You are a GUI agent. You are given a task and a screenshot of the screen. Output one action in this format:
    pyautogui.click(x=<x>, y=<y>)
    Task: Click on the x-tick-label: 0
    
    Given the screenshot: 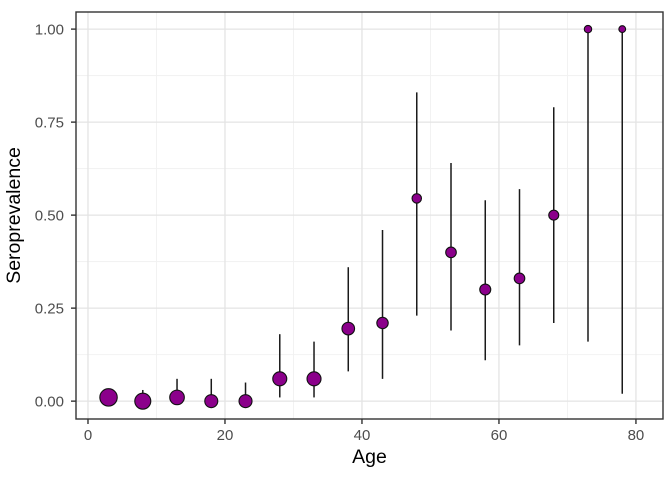 What is the action you would take?
    pyautogui.click(x=88, y=435)
    